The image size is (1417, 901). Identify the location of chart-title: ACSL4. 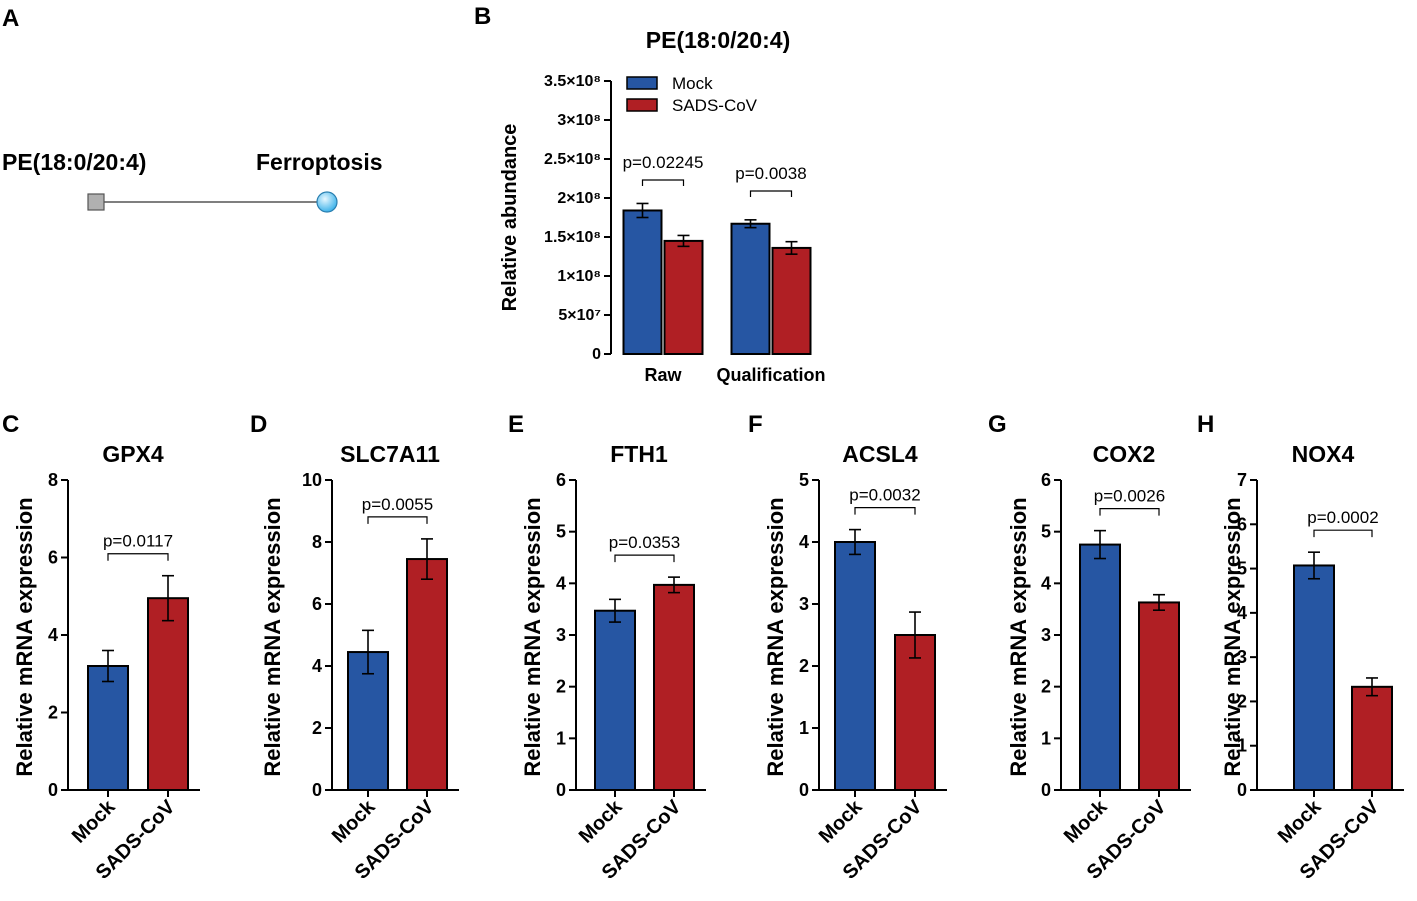
(880, 454).